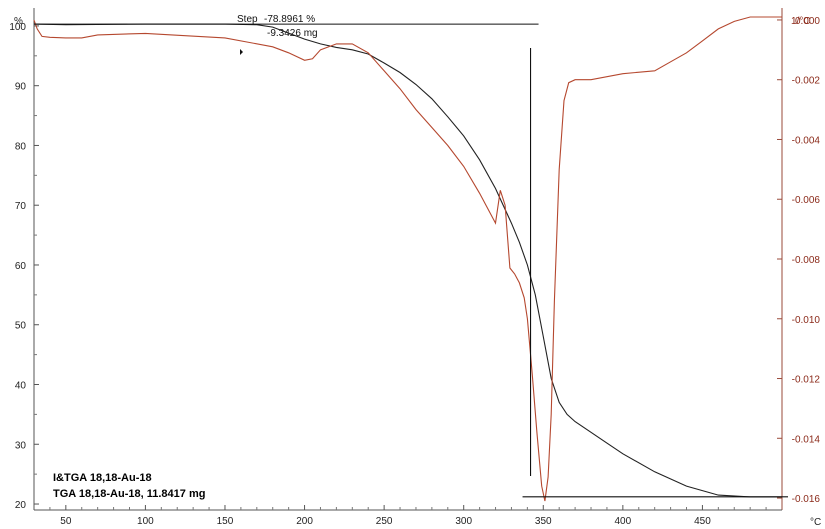  Describe the element at coordinates (806, 200) in the screenshot. I see `right-tick-label: -0.006` at that location.